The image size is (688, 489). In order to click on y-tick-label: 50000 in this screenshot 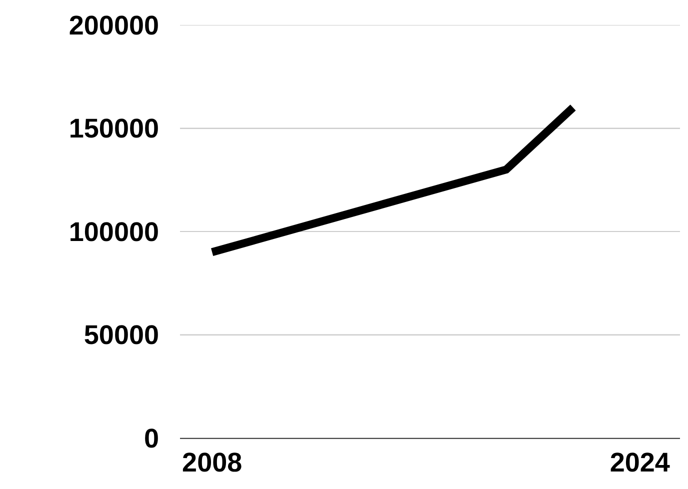, I will do `click(121, 335)`.